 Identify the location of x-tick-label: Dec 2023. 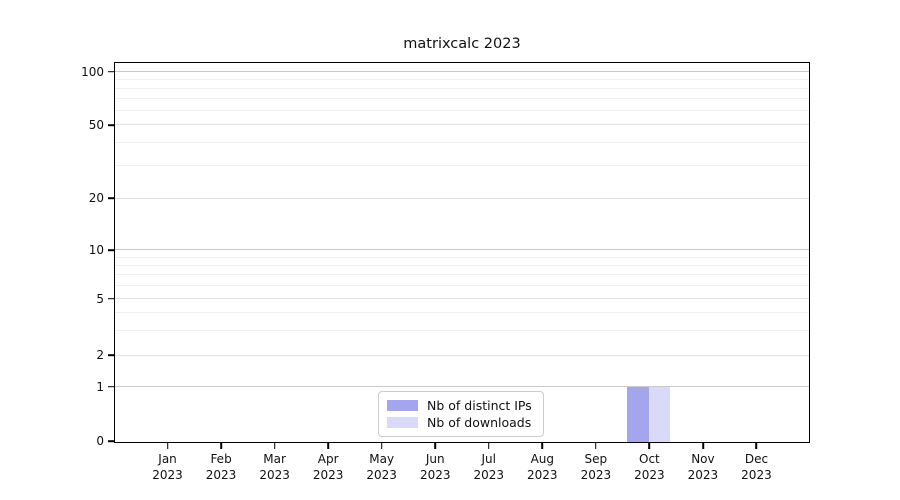
(756, 467).